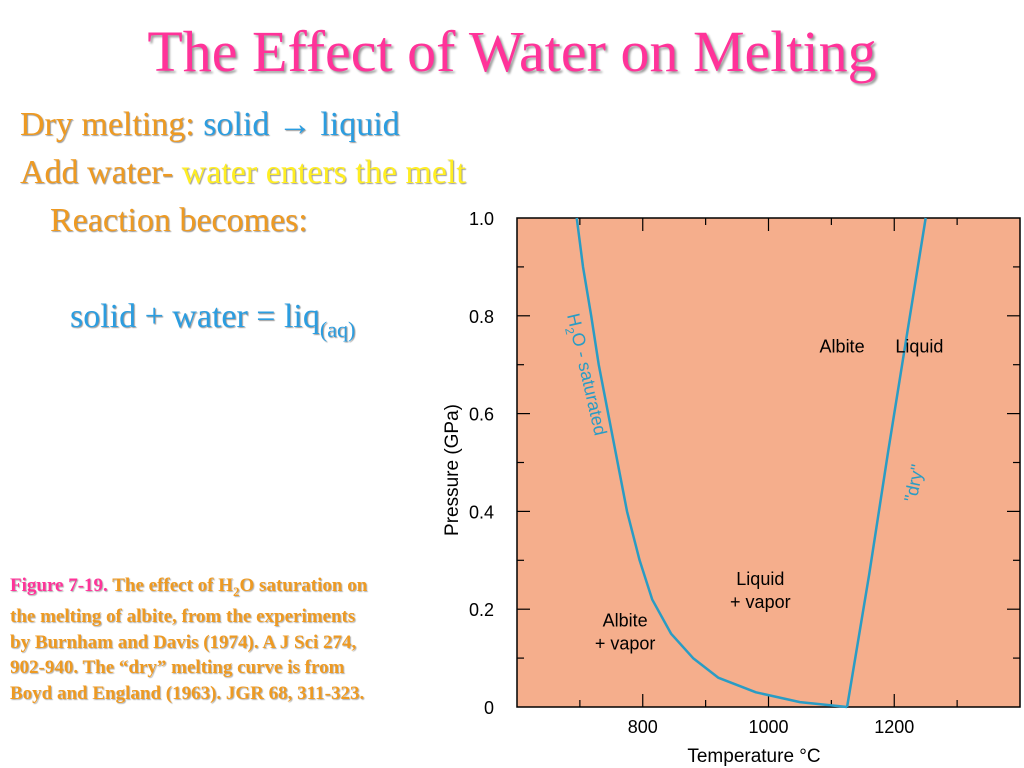  I want to click on y-tick-label: 0.8, so click(481, 317).